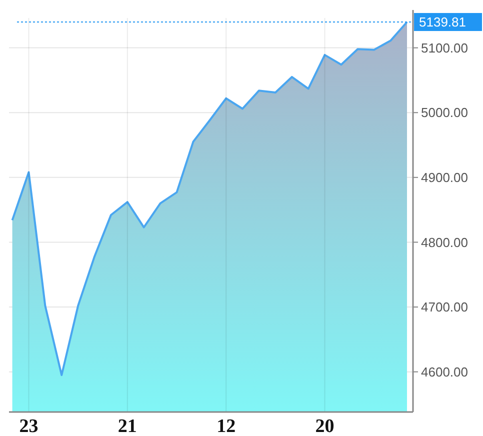  I want to click on y-tick-label: 5100.00, so click(444, 48).